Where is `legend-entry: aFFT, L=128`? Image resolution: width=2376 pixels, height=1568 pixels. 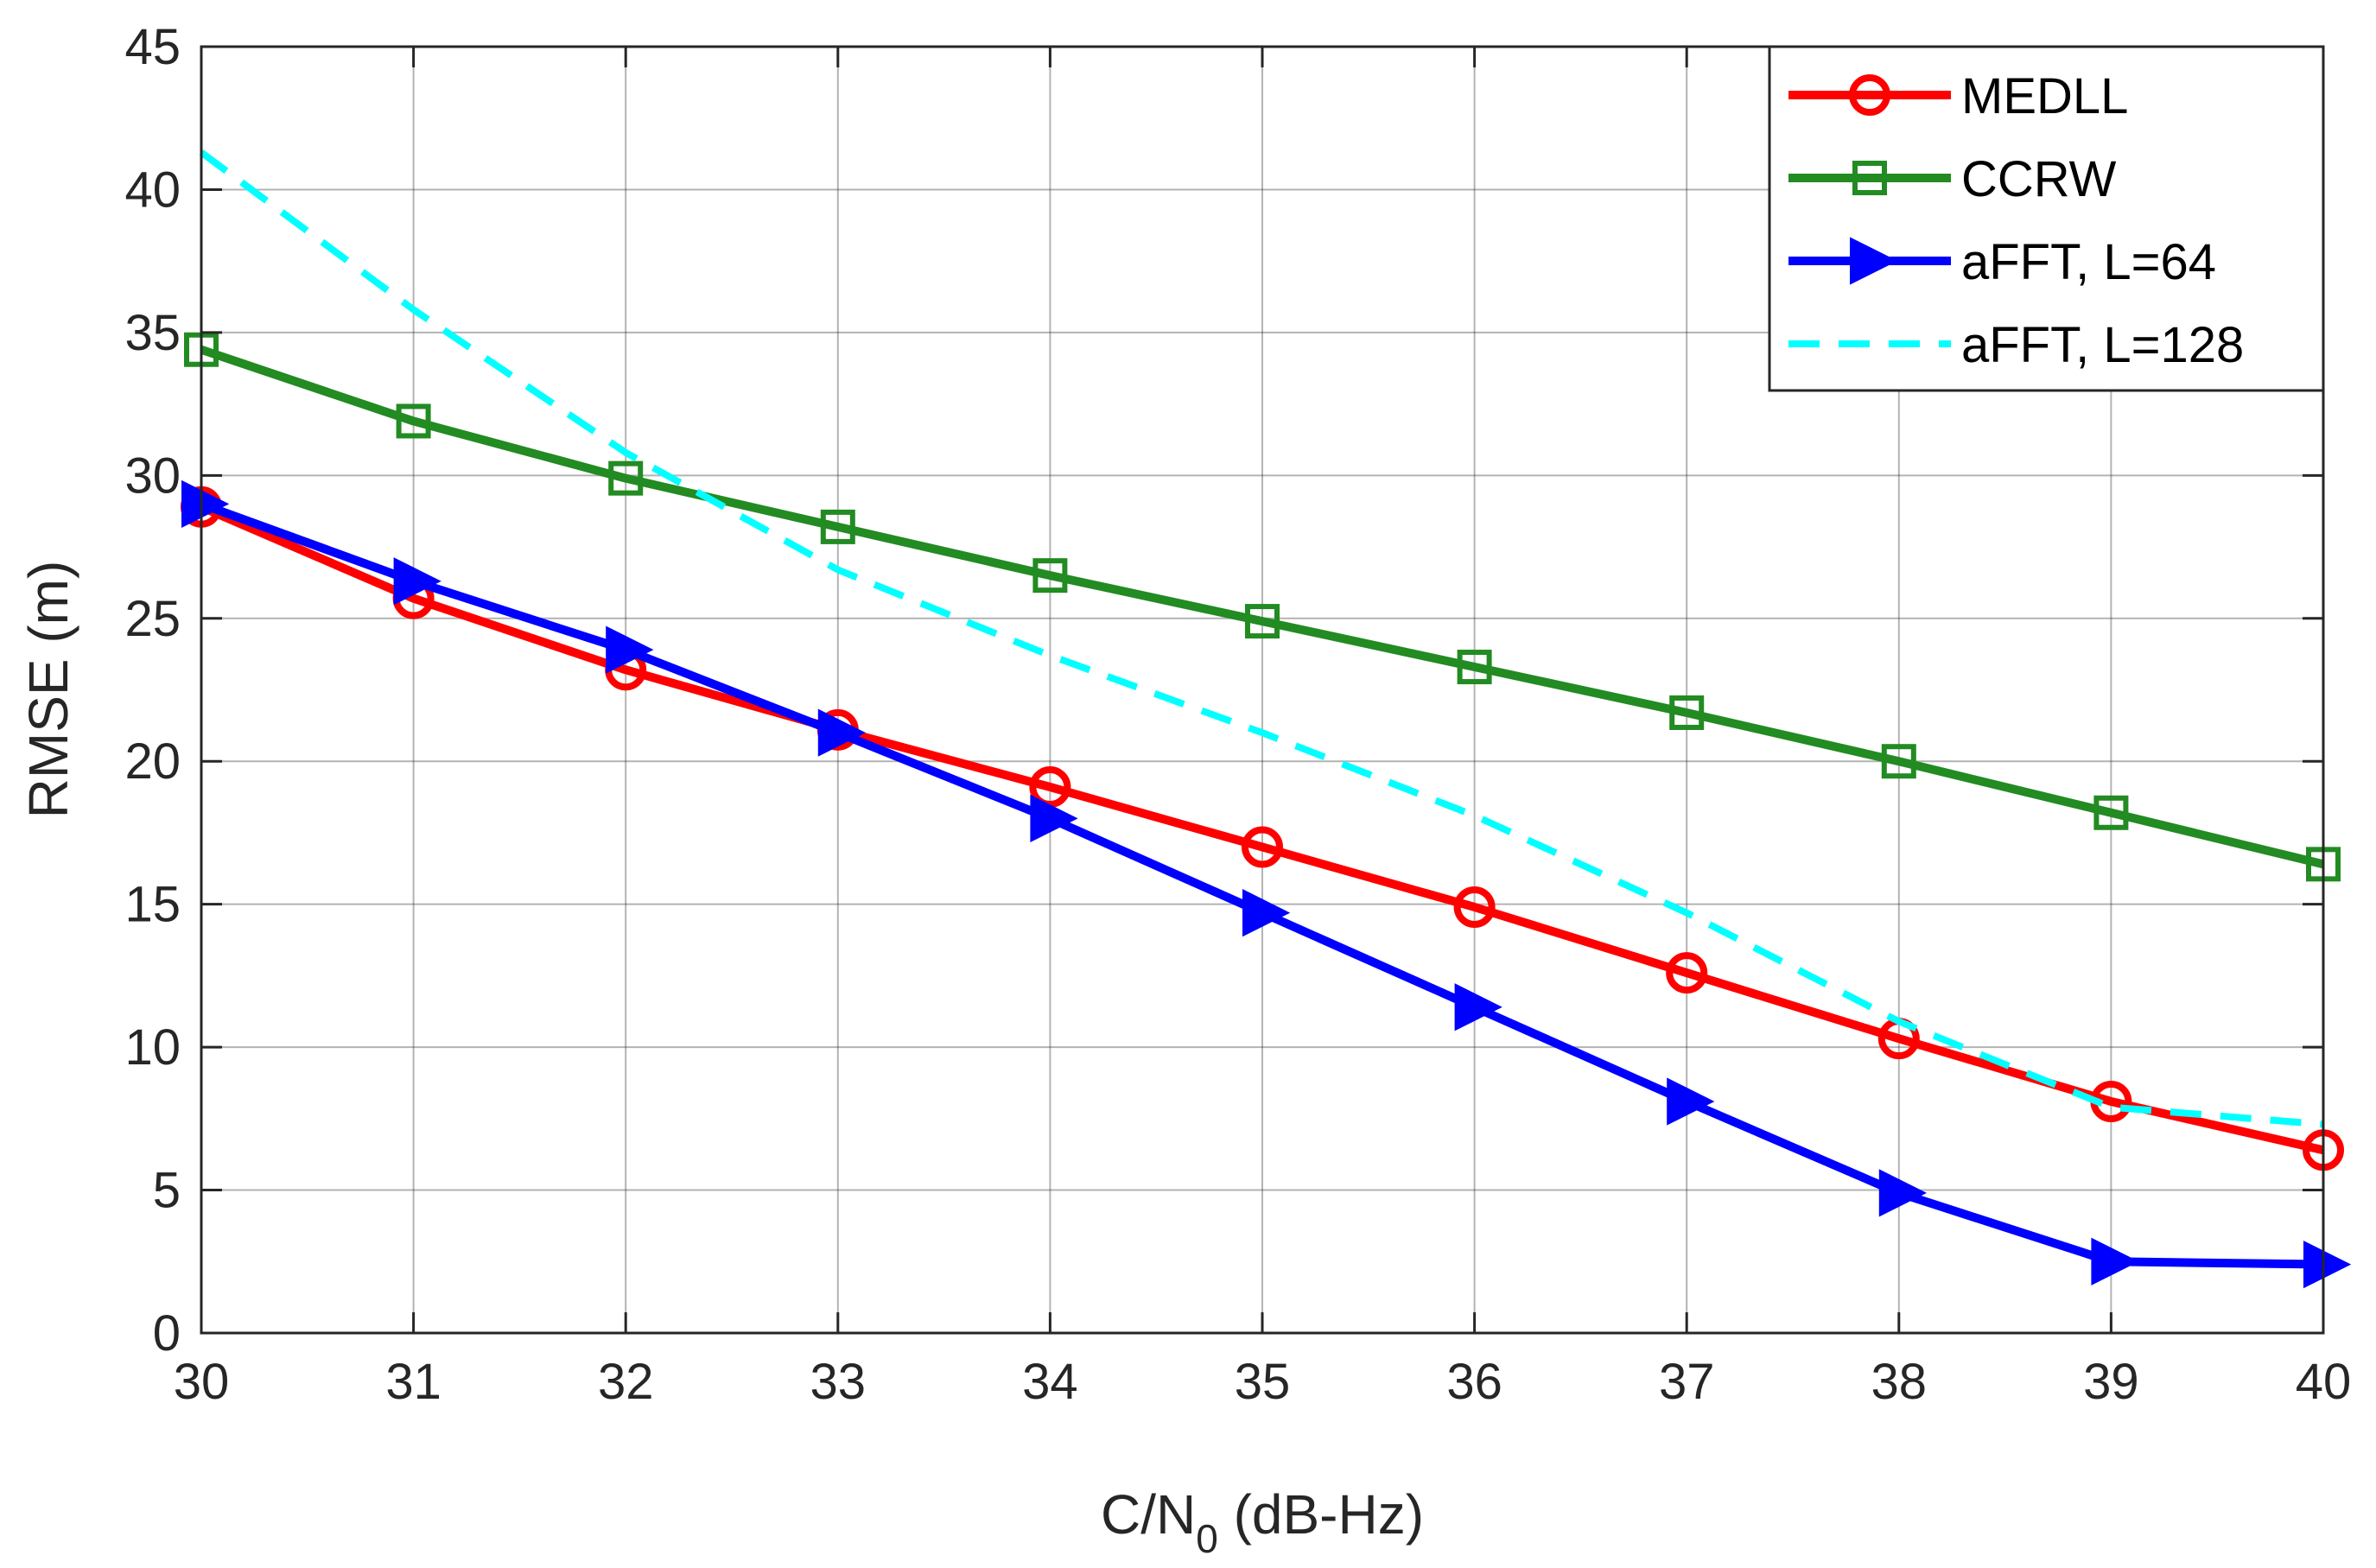 legend-entry: aFFT, L=128 is located at coordinates (2016, 345).